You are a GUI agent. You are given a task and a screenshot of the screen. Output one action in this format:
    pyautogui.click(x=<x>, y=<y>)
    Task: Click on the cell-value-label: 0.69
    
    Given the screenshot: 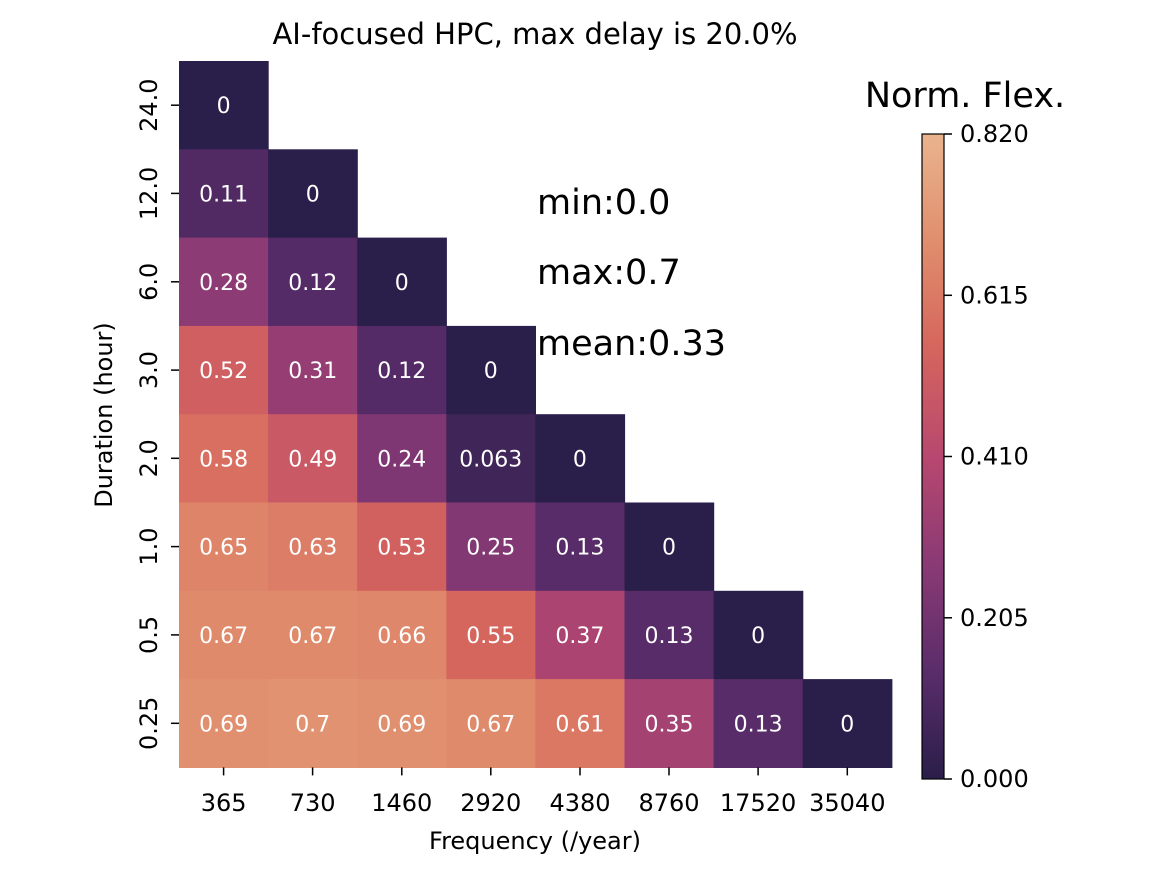 What is the action you would take?
    pyautogui.click(x=223, y=724)
    